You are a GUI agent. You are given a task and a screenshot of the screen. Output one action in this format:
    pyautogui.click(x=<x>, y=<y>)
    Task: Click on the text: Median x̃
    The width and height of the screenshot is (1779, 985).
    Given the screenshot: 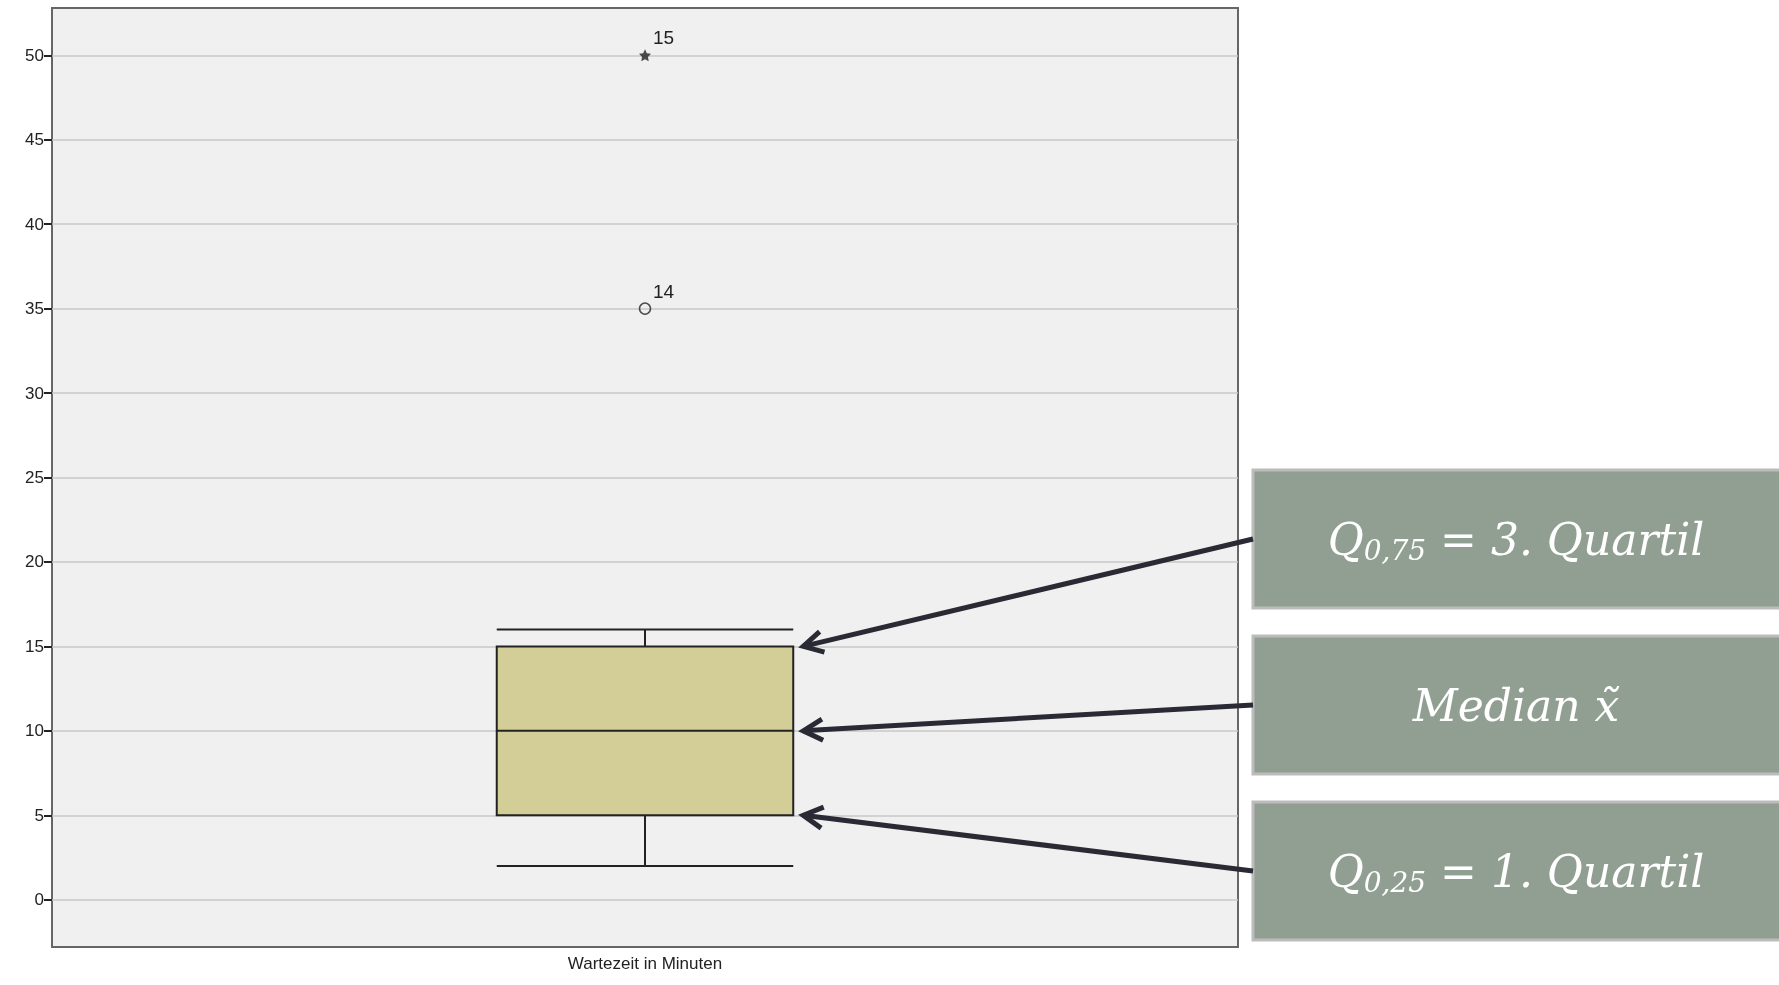 What is the action you would take?
    pyautogui.click(x=1515, y=705)
    